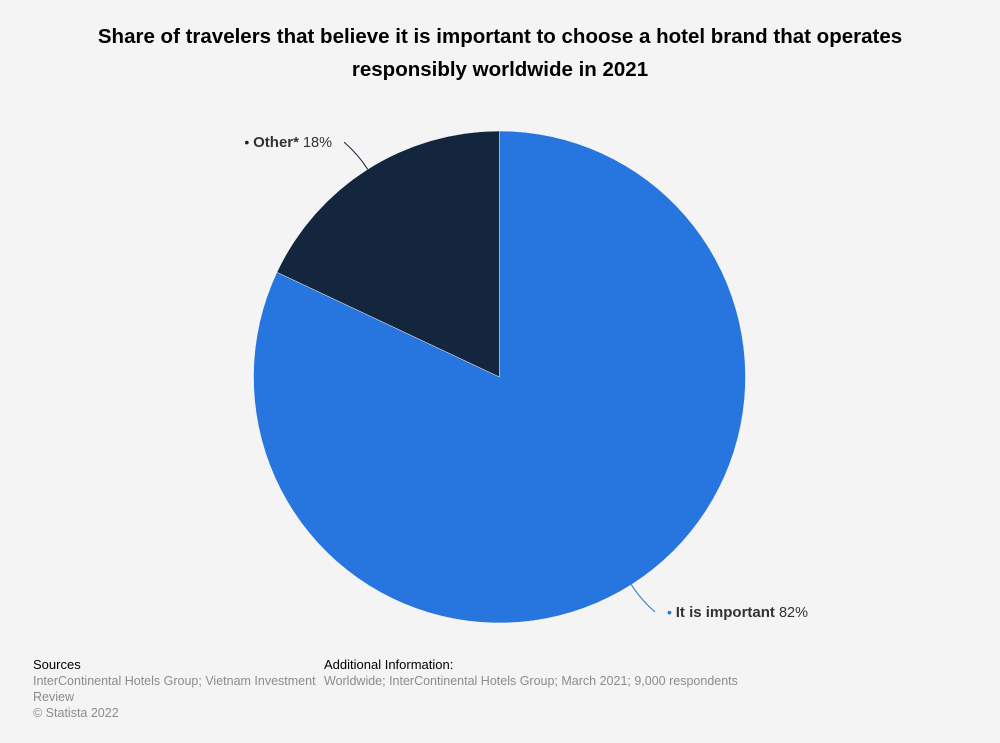  What do you see at coordinates (57, 664) in the screenshot?
I see `sources-heading: Sources` at bounding box center [57, 664].